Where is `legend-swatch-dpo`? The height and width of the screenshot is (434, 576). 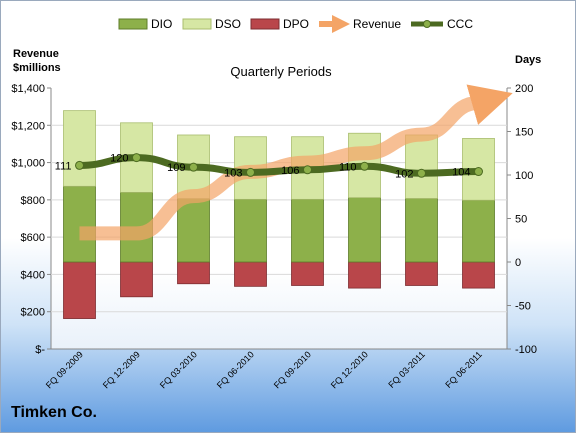
legend-swatch-dpo is located at coordinates (265, 24).